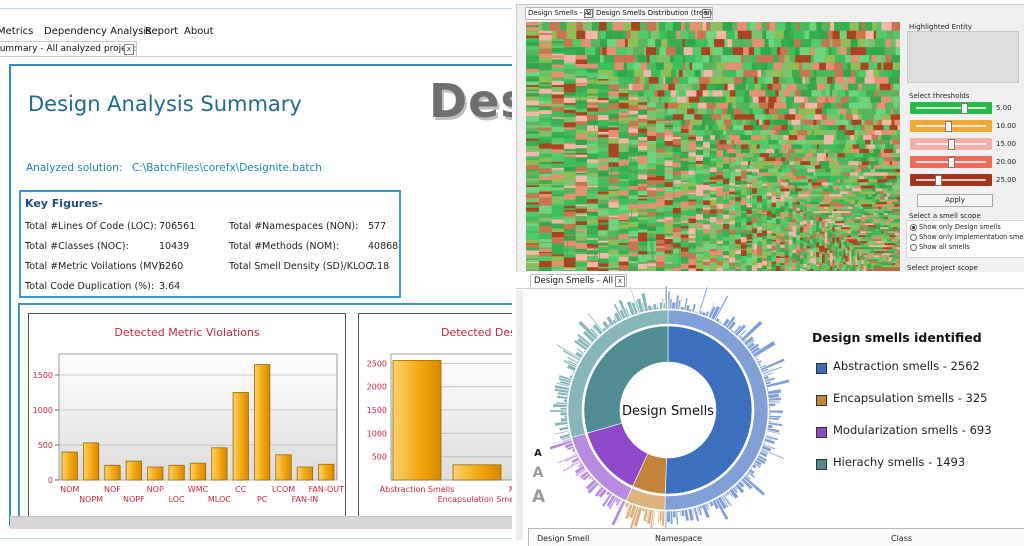 This screenshot has width=1024, height=546. What do you see at coordinates (539, 497) in the screenshot?
I see `font-size-large-icon: A` at bounding box center [539, 497].